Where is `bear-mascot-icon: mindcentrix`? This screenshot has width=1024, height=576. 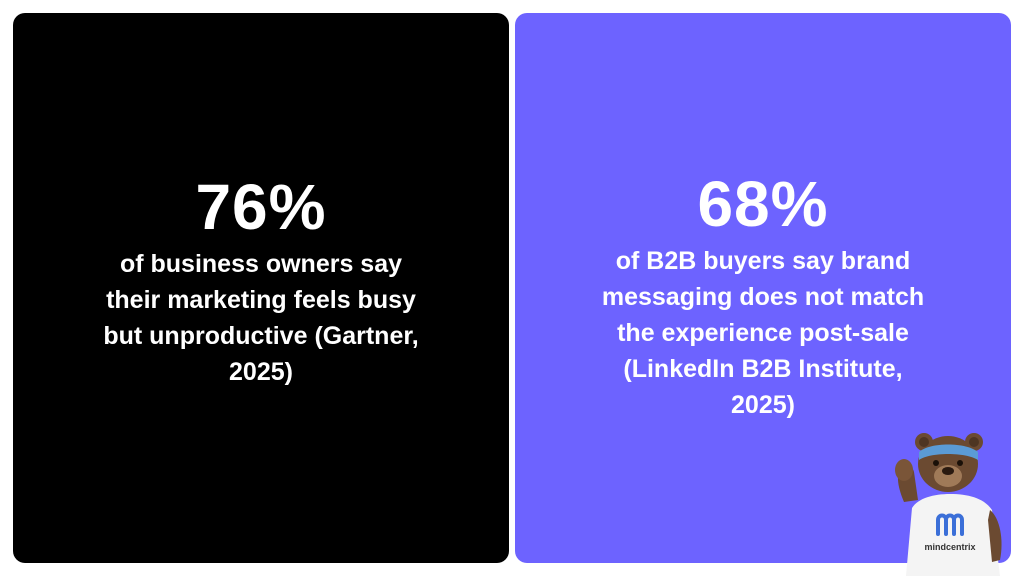
bear-mascot-icon: mindcentrix is located at coordinates (950, 503).